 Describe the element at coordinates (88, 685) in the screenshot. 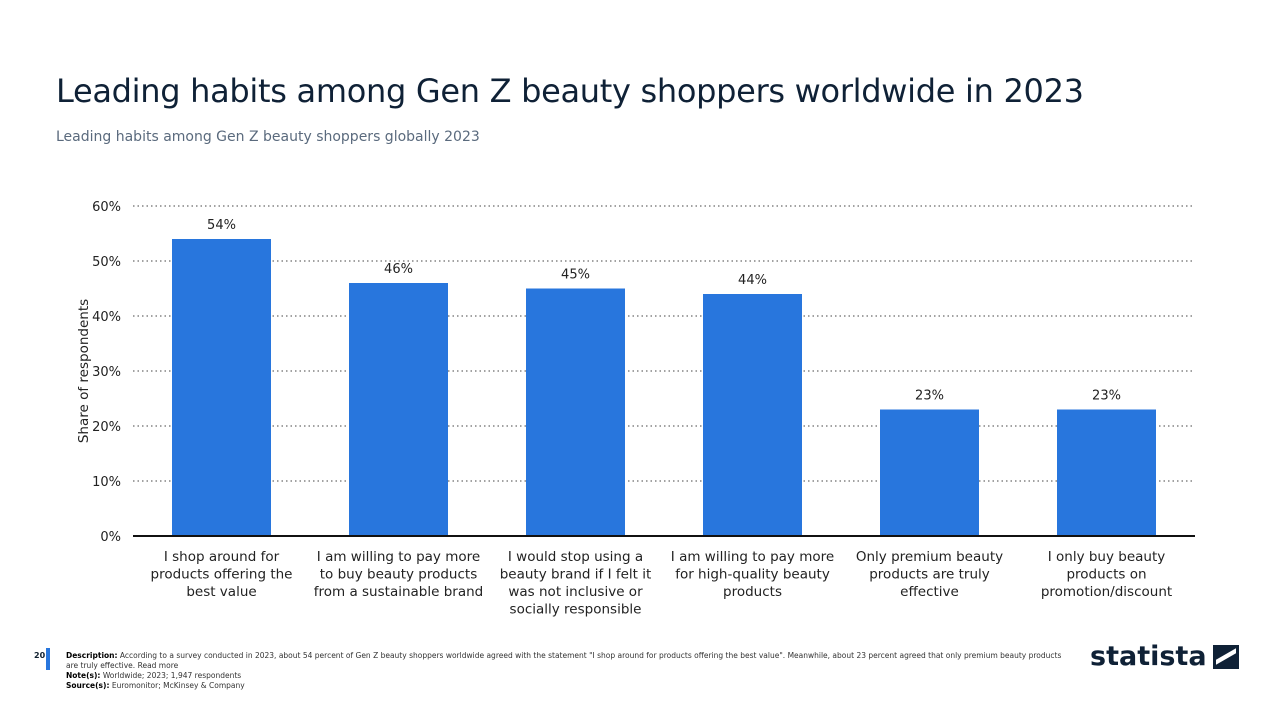

I see `source-label: Source(s):` at that location.